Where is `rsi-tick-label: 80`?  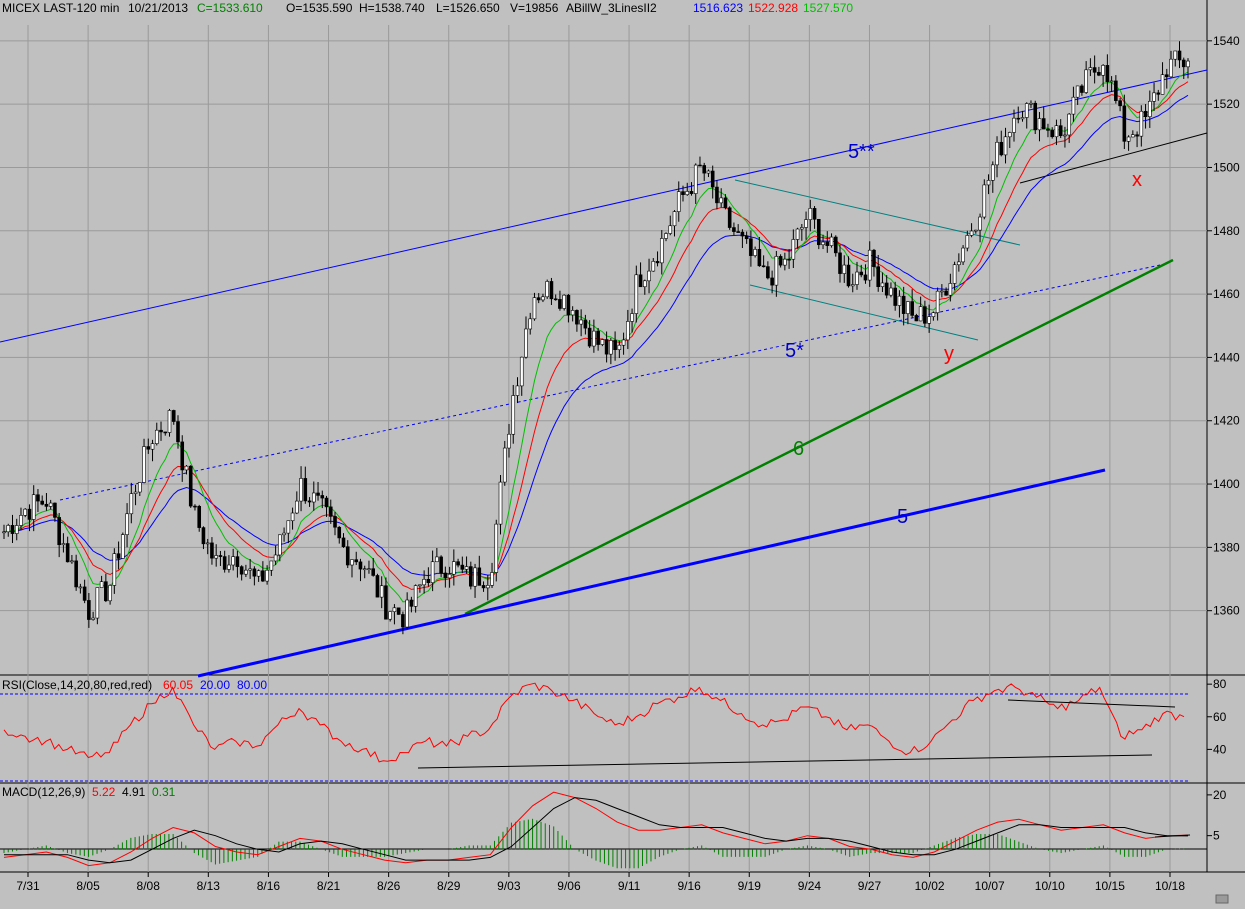
rsi-tick-label: 80 is located at coordinates (1220, 684).